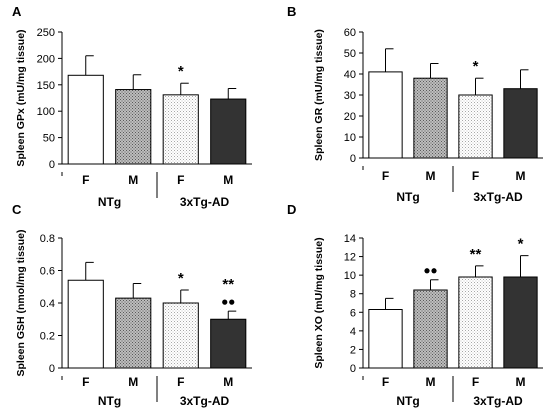 The width and height of the screenshot is (550, 415). I want to click on y-tick-label: 100, so click(46, 112).